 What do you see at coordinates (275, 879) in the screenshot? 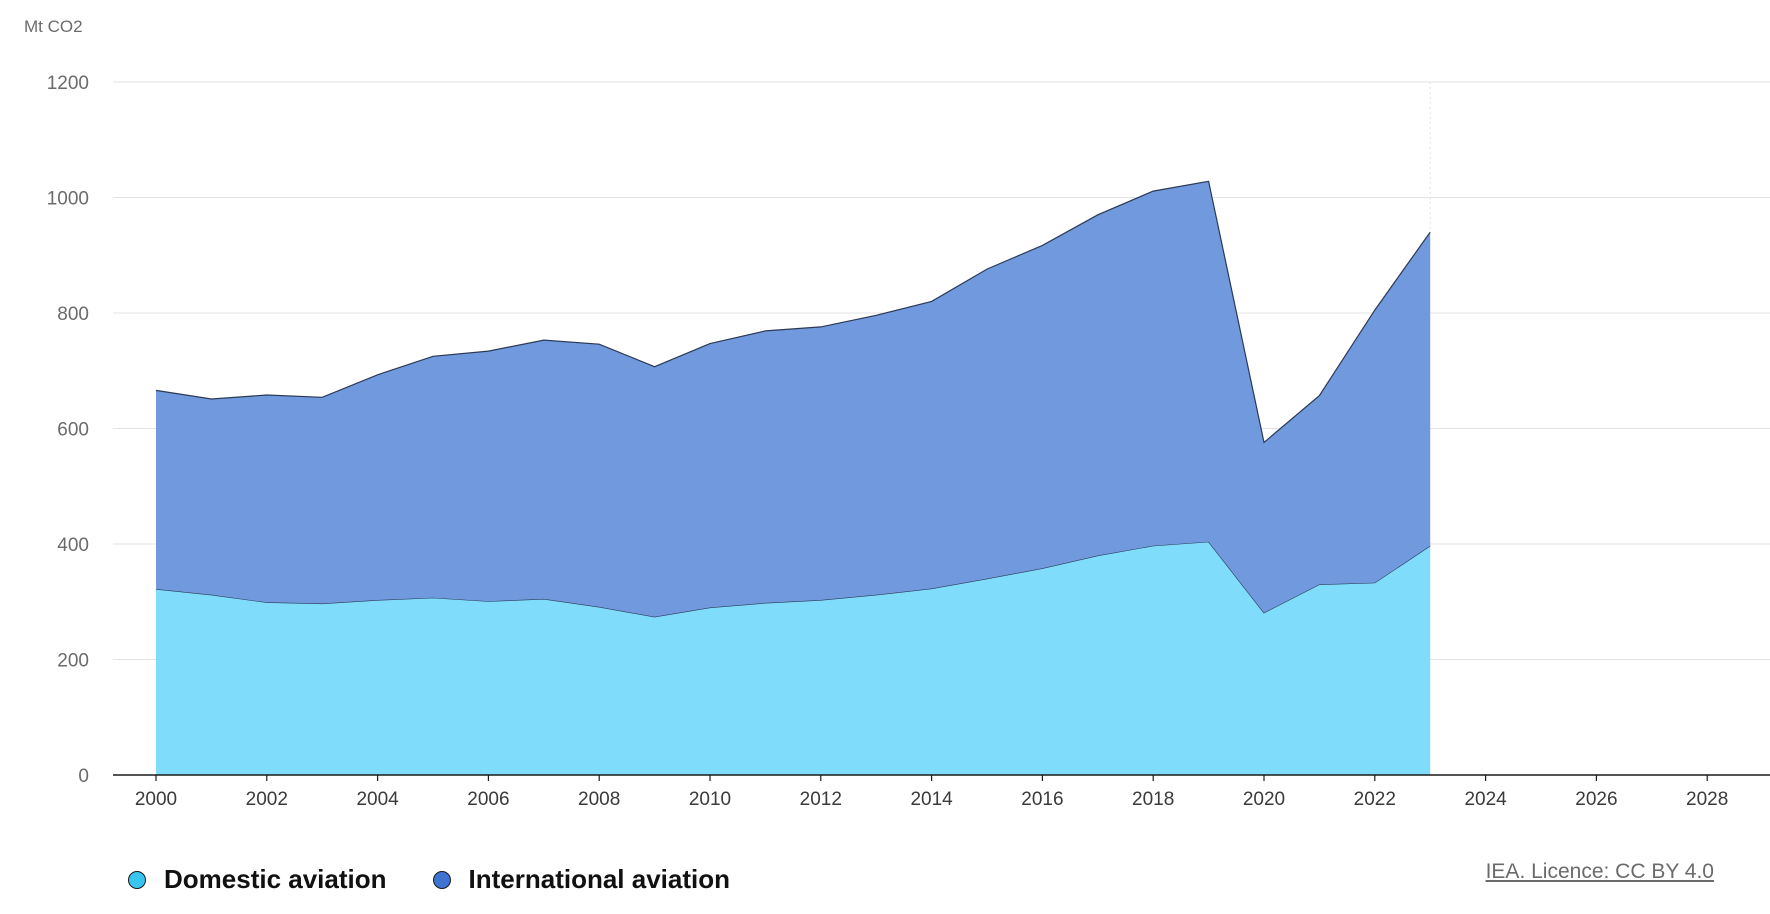
I see `legend-label-domestic: Domestic aviation` at bounding box center [275, 879].